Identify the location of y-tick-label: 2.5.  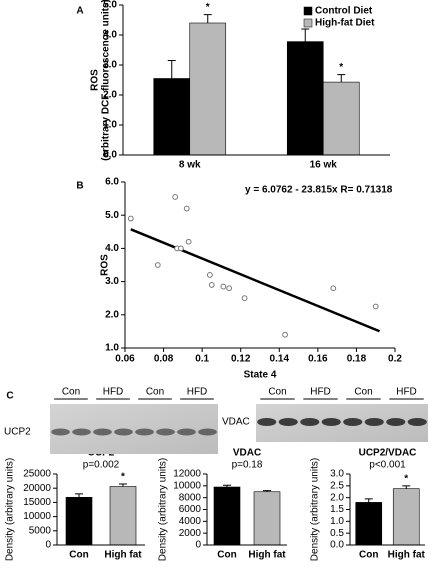
(337, 485).